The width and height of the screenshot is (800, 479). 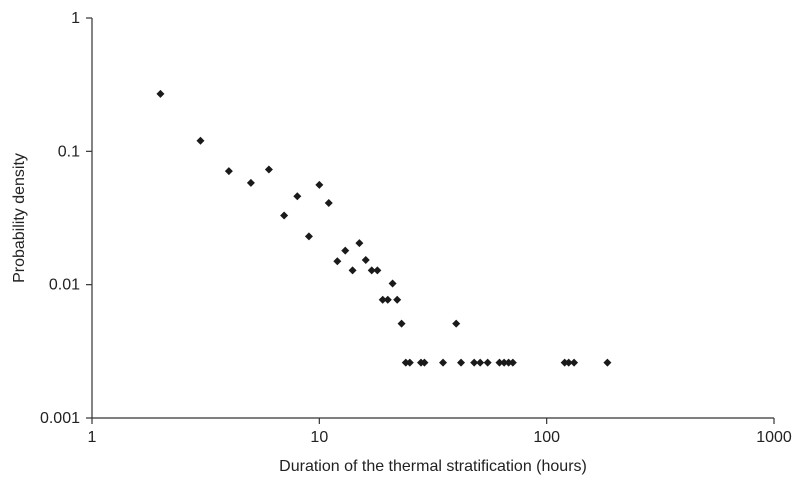 I want to click on x-tick-label: 100, so click(x=546, y=437).